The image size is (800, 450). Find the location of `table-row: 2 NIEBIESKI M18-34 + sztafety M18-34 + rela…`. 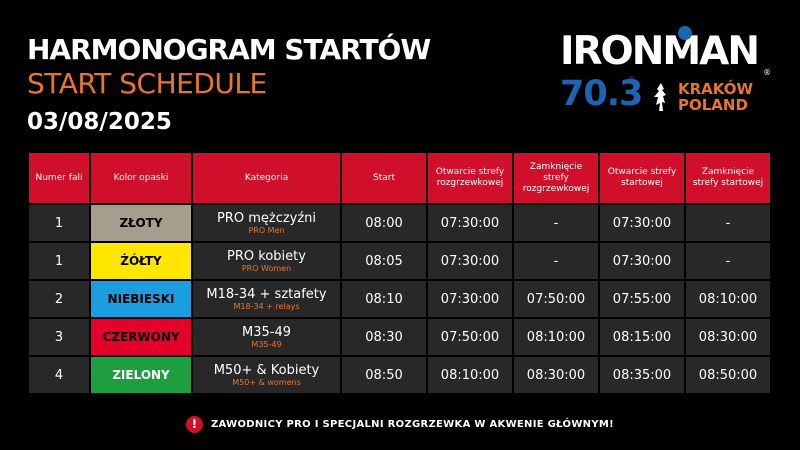

table-row: 2 NIEBIESKI M18-34 + sztafety M18-34 + rela… is located at coordinates (399, 299).